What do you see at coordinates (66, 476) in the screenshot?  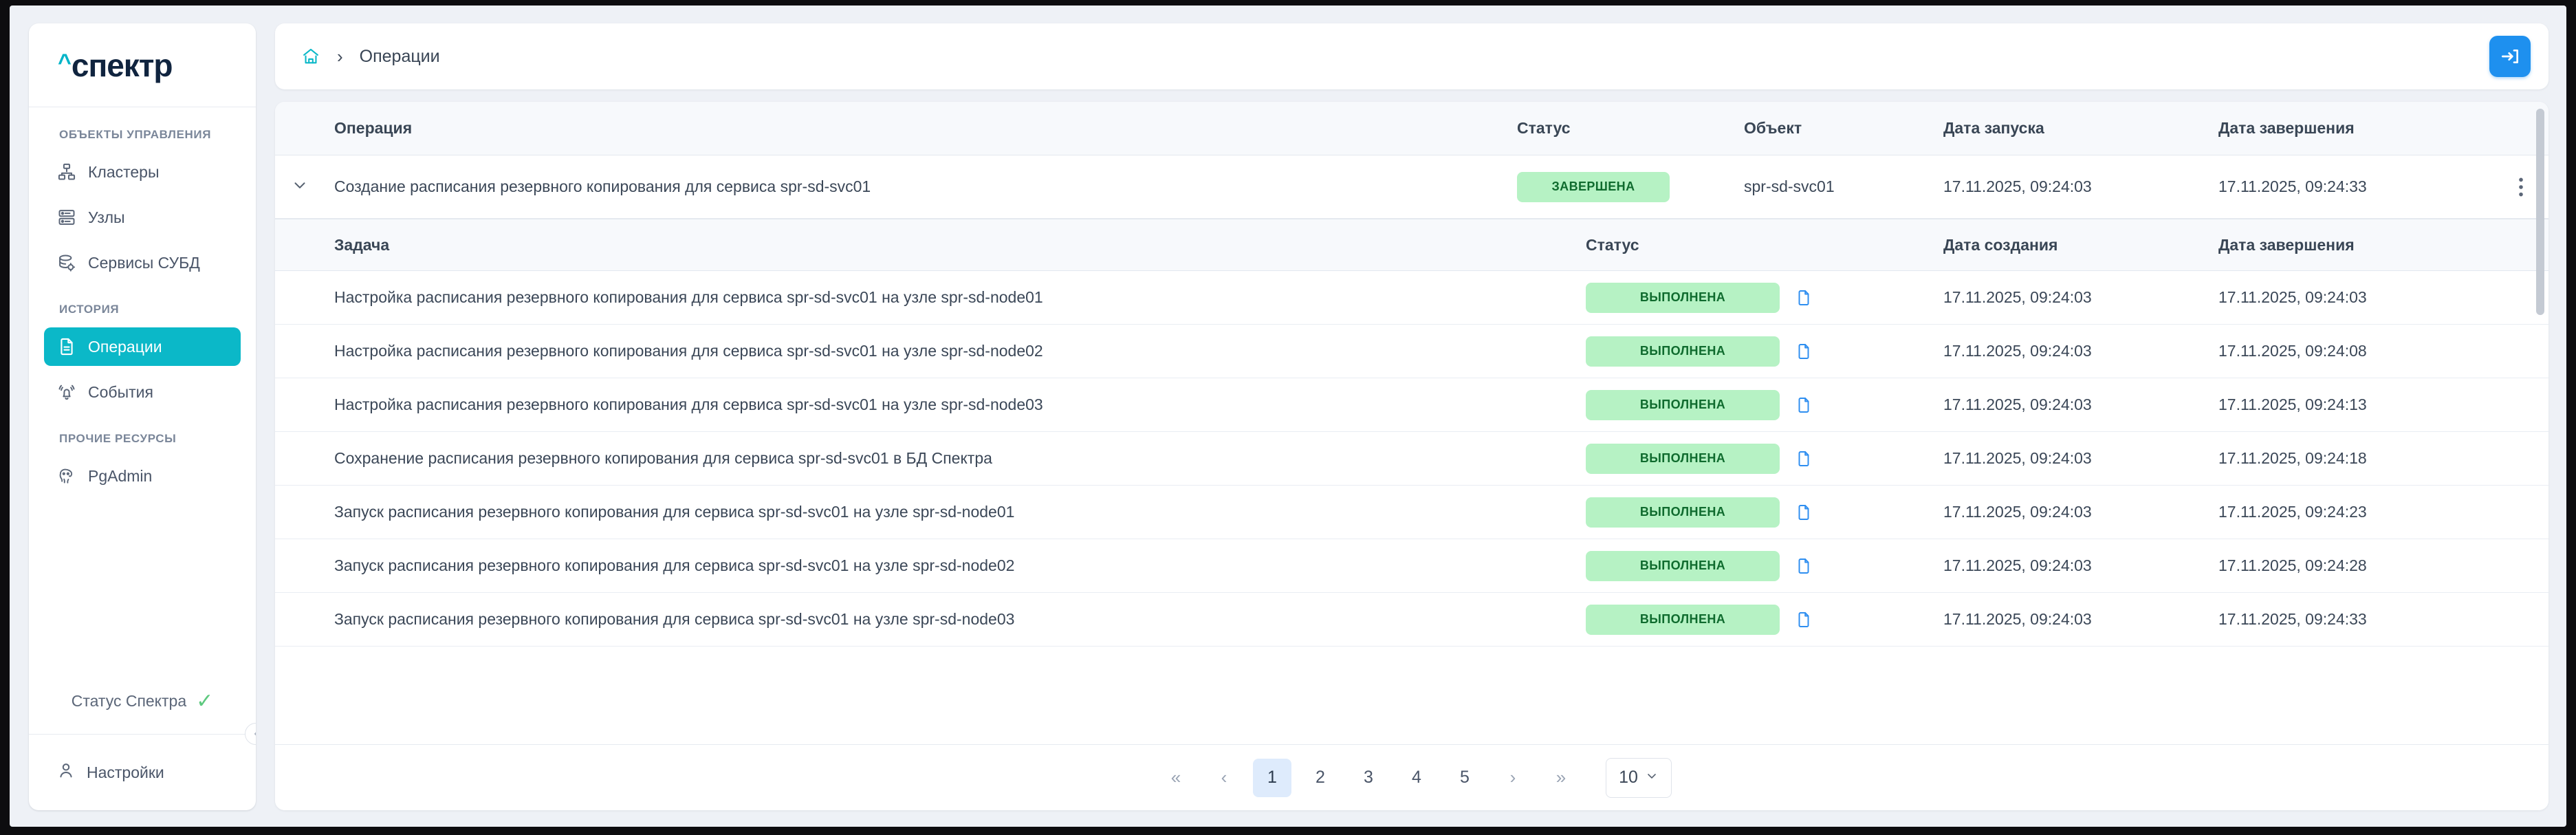 I see `pgadmin-elephant-icon` at bounding box center [66, 476].